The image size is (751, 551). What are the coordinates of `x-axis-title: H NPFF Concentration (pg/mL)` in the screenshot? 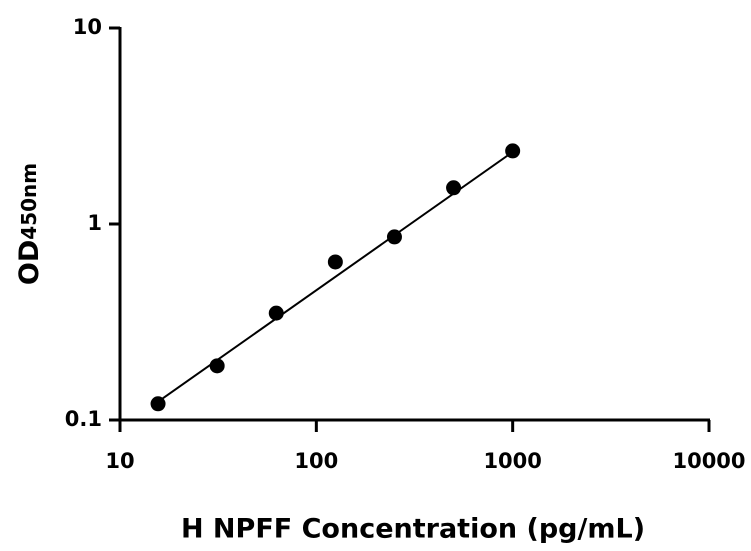 It's located at (413, 529).